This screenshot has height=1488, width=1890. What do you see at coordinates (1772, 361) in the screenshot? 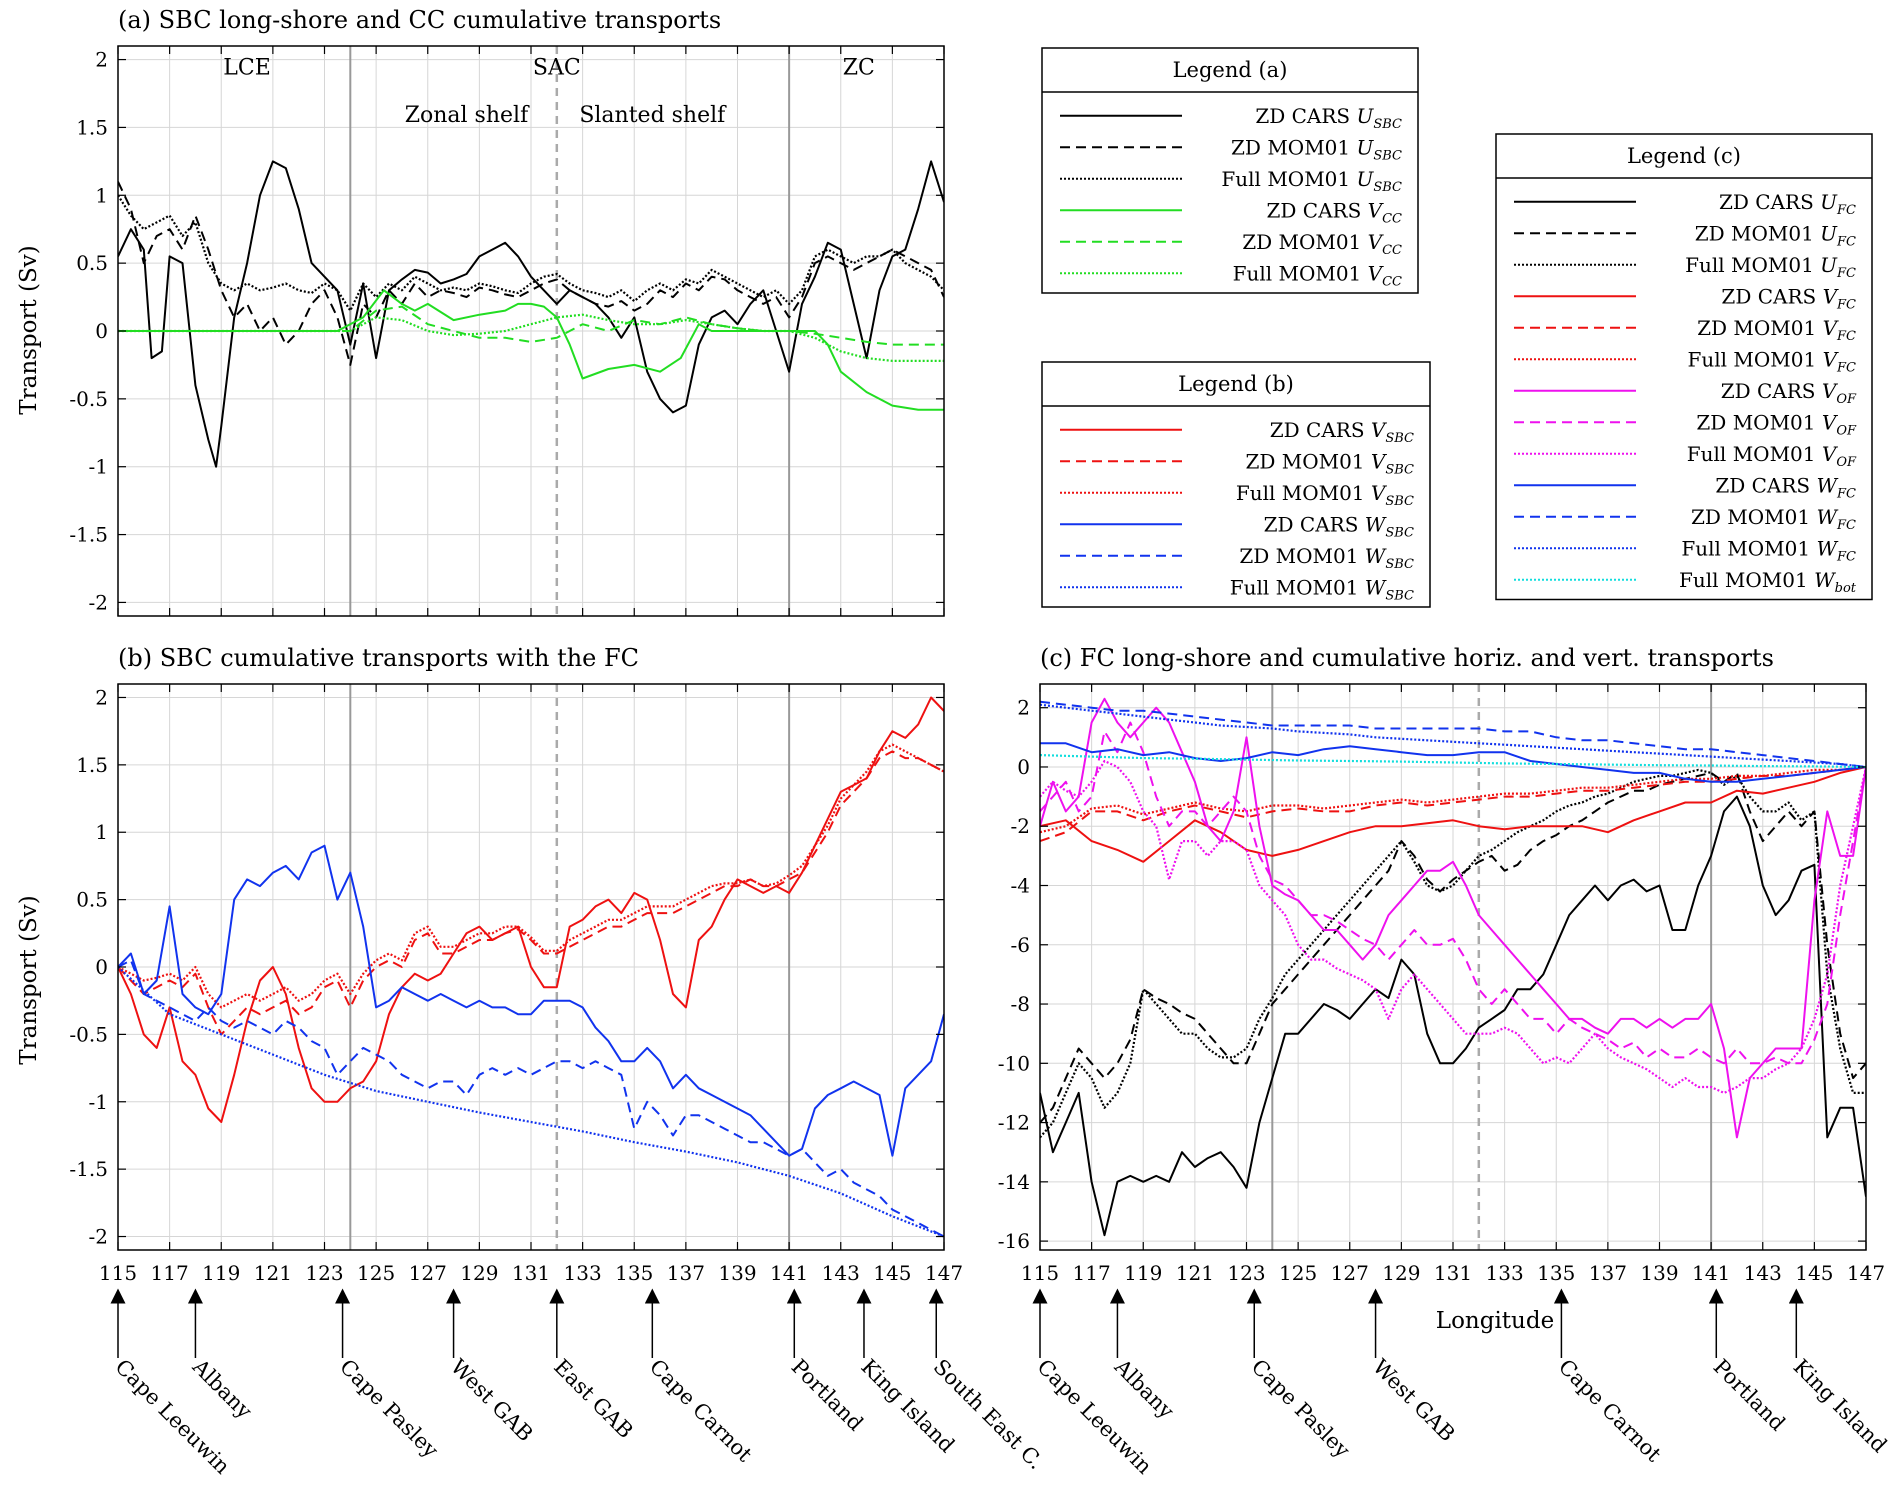
I see `legend-entry: Full MOM01 VFC` at bounding box center [1772, 361].